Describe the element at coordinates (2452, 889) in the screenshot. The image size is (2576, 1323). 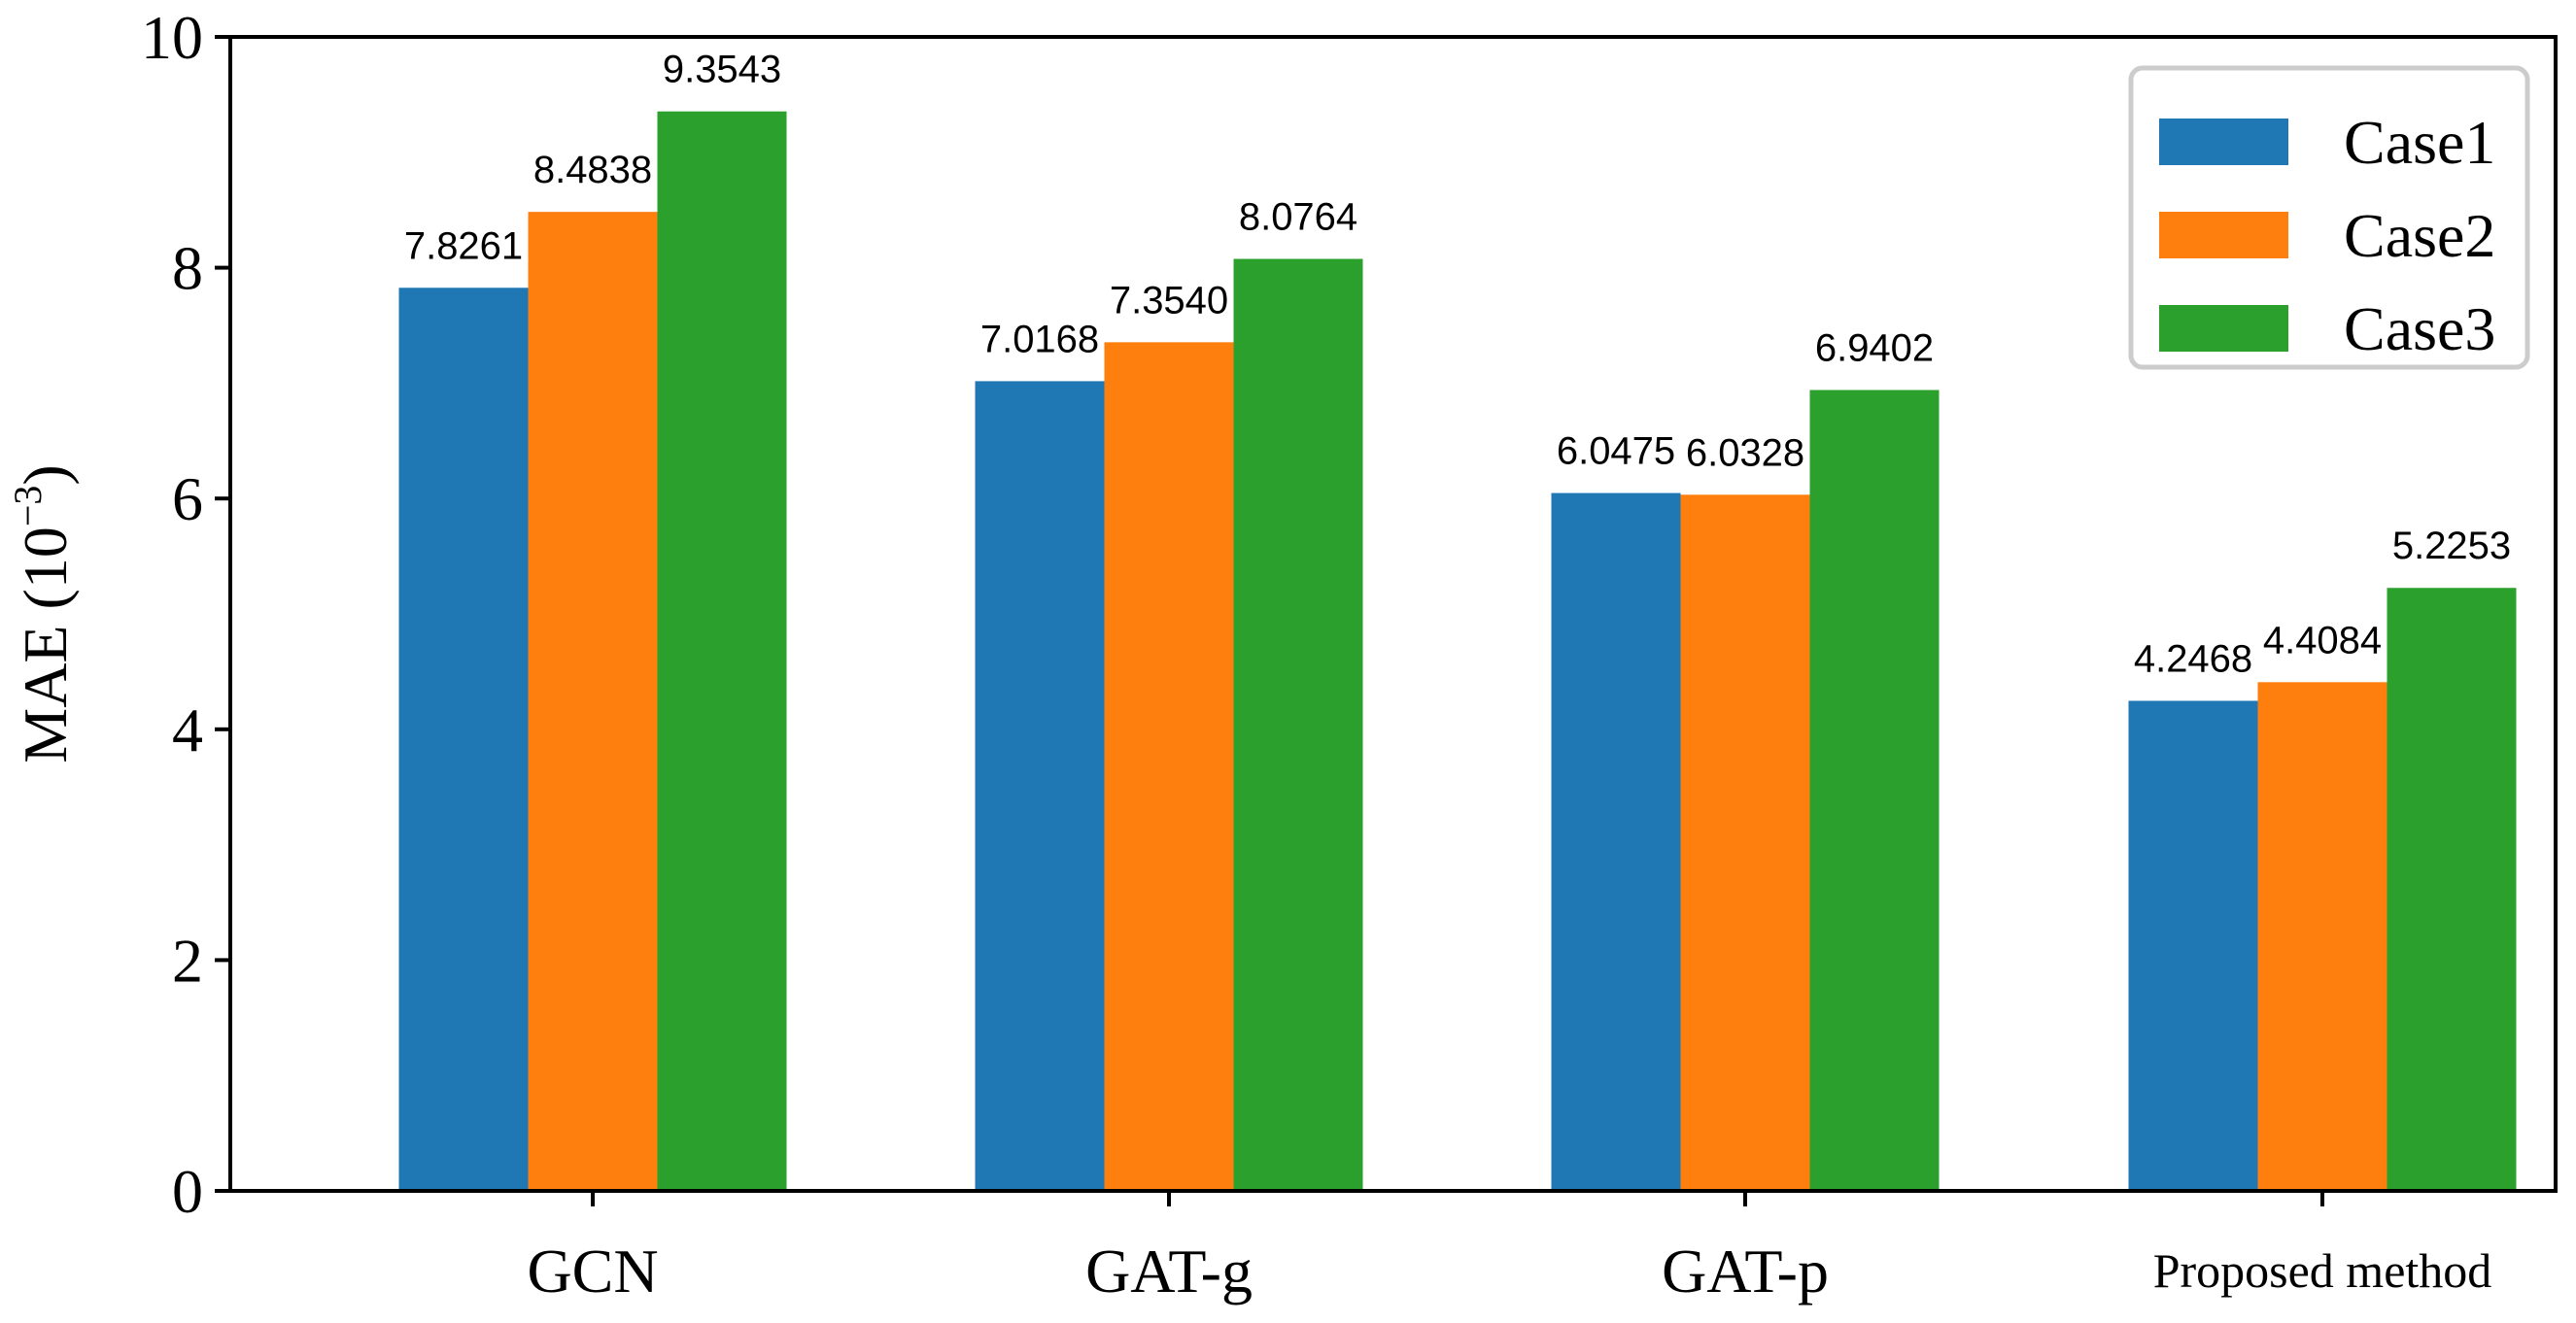
I see `bar-case3-proposed-method` at that location.